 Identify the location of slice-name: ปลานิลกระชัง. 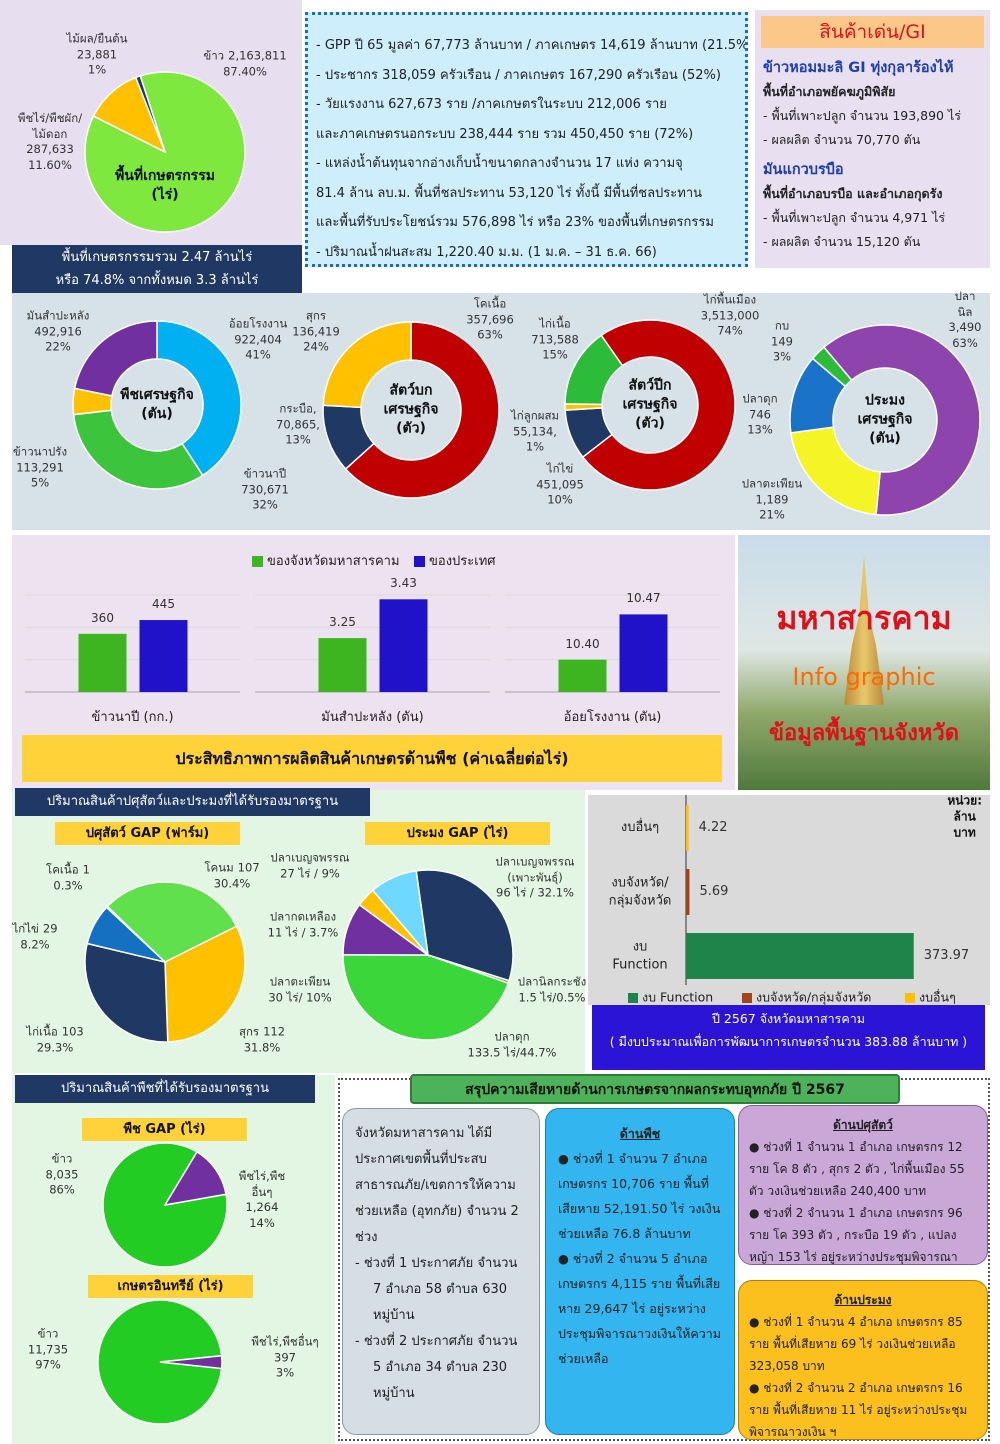
(552, 981).